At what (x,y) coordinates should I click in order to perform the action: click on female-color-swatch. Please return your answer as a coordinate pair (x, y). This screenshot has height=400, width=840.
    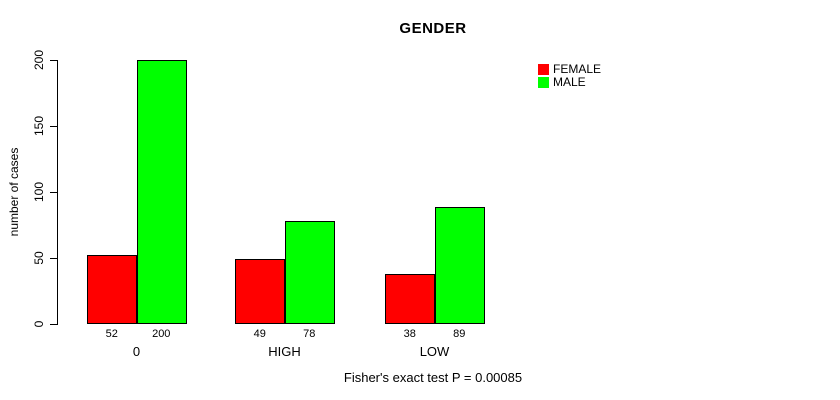
    Looking at the image, I should click on (543, 69).